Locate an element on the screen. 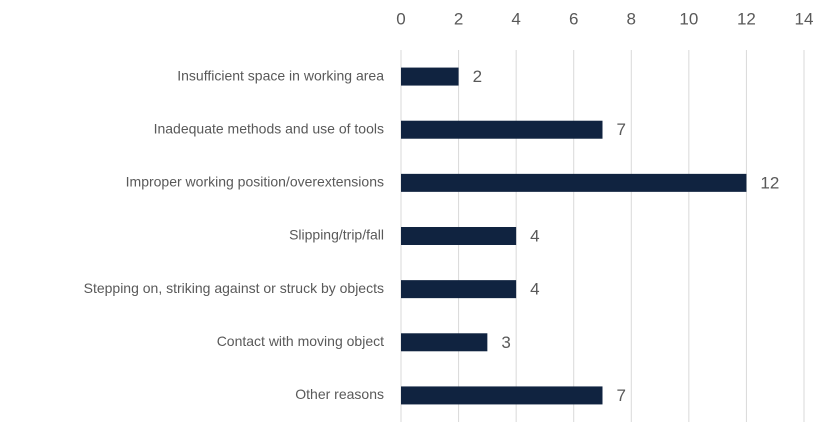 This screenshot has width=832, height=426. x-tick-label: 8 is located at coordinates (631, 18).